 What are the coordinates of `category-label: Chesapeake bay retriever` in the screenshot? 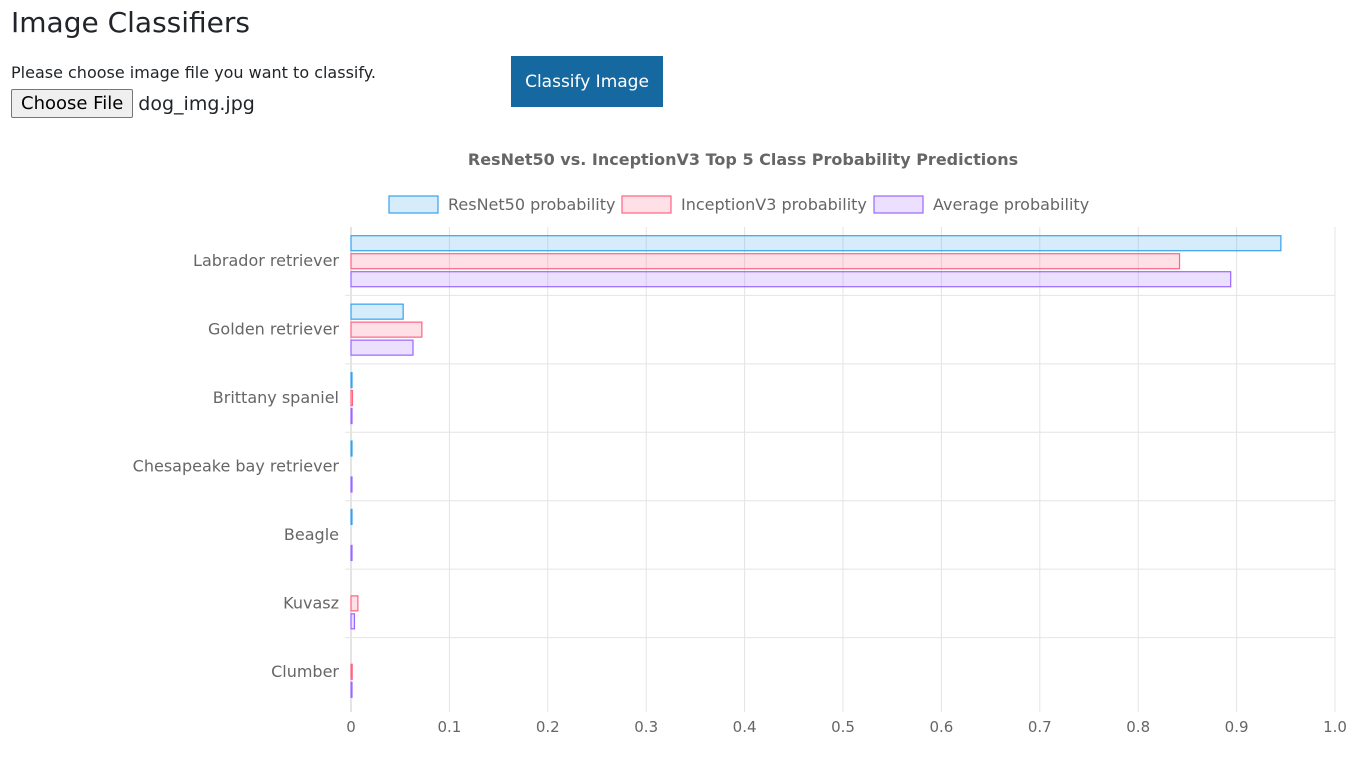 It's located at (236, 466).